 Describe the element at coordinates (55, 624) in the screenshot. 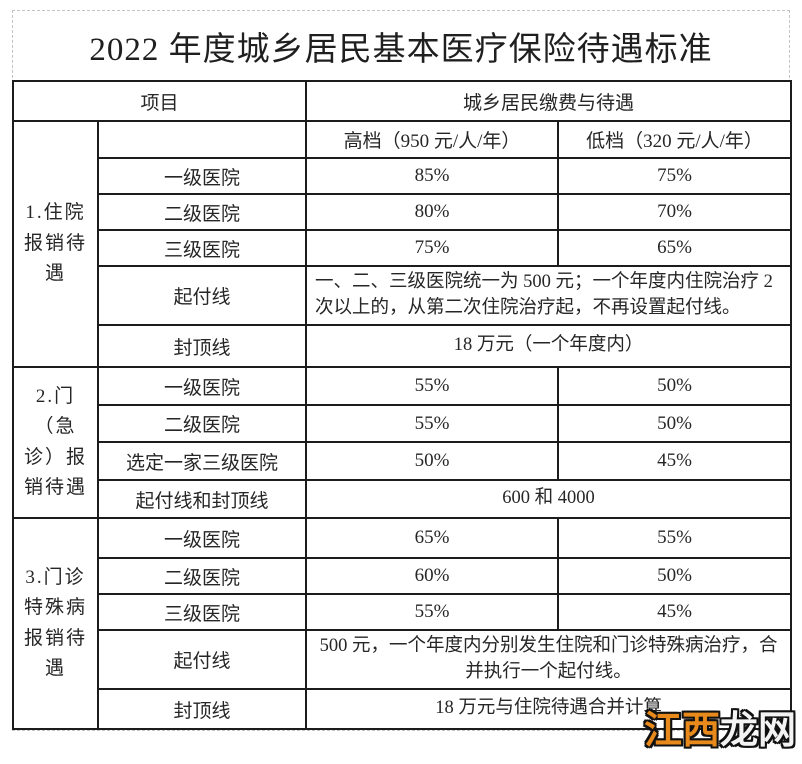

I see `section-3-label-cell: 3.门诊 特殊病 报销待 遇` at that location.